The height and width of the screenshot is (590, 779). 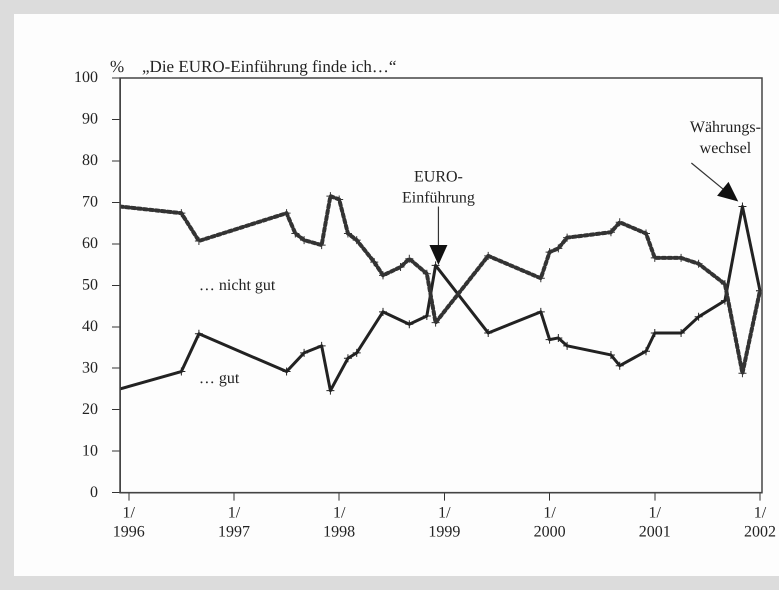 What do you see at coordinates (90, 202) in the screenshot?
I see `y-tick-label: 70` at bounding box center [90, 202].